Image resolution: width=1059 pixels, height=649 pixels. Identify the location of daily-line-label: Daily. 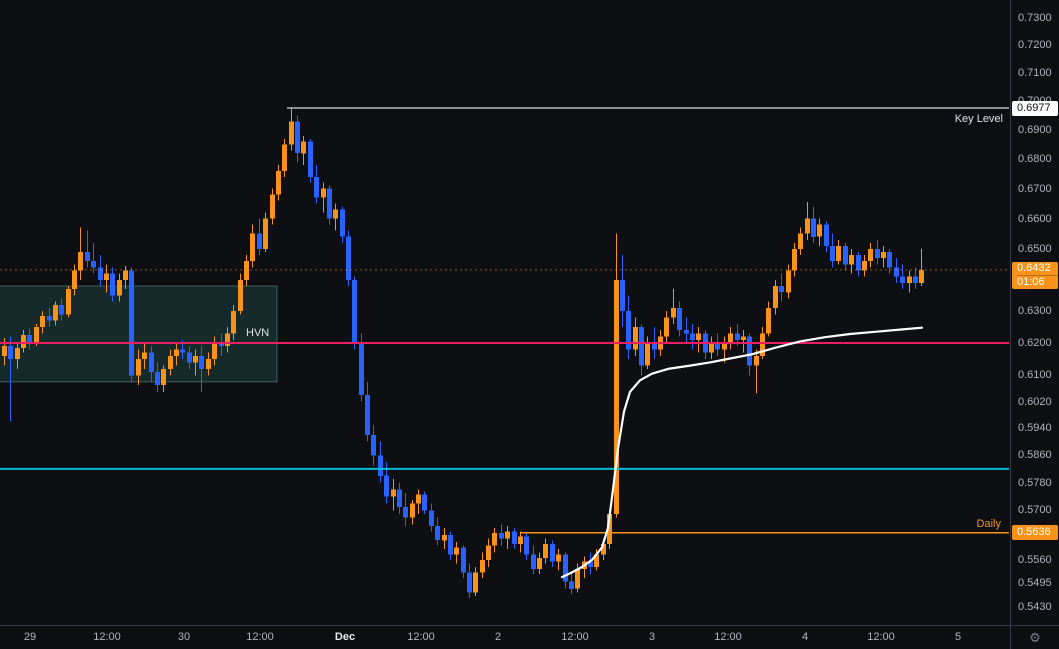
(988, 524).